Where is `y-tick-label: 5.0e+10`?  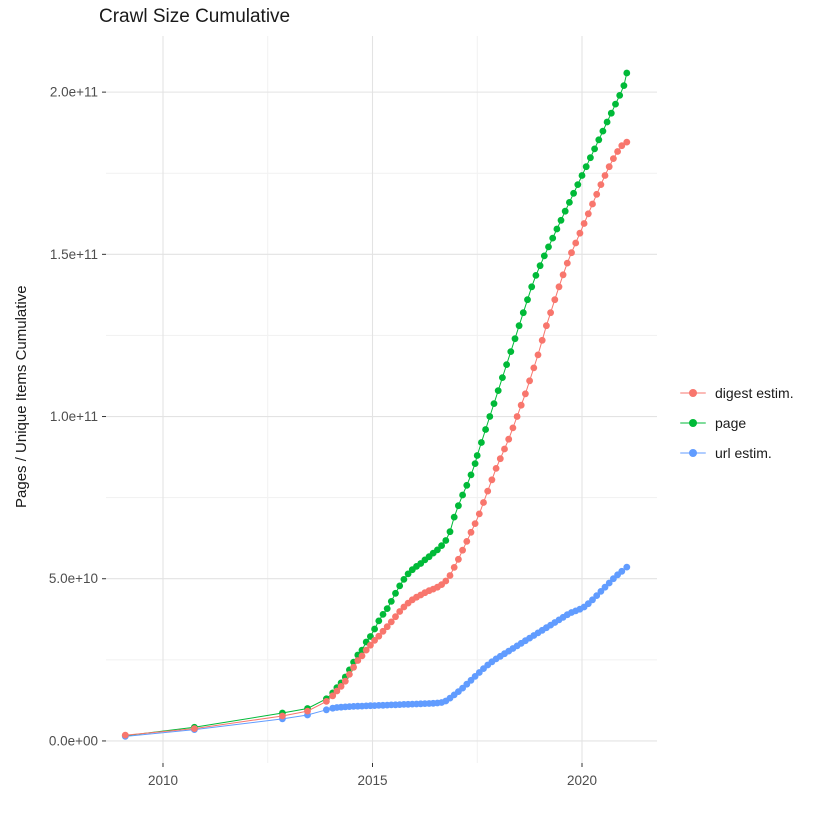
y-tick-label: 5.0e+10 is located at coordinates (73, 578).